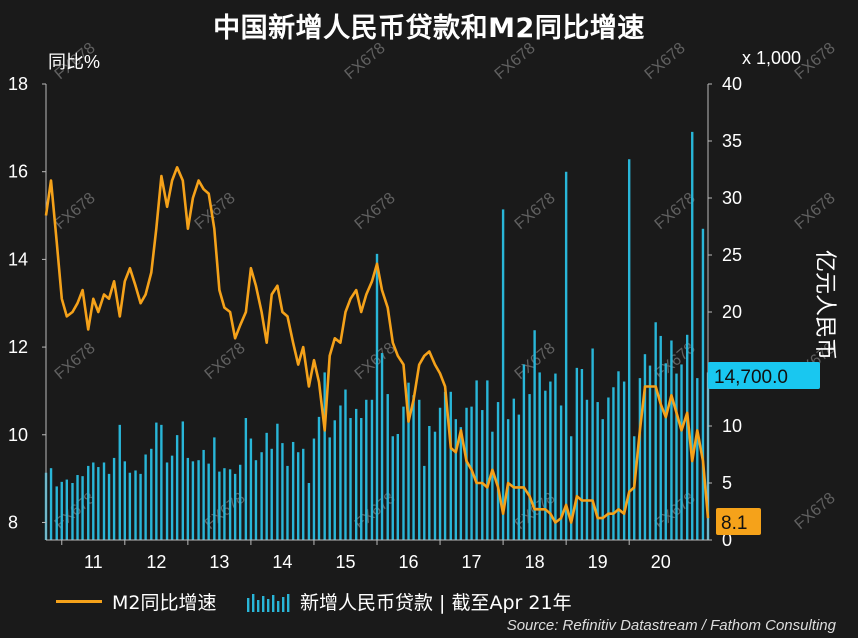 Image resolution: width=858 pixels, height=638 pixels. I want to click on left-axis: 18 16 14 12 10 8, so click(27, 307).